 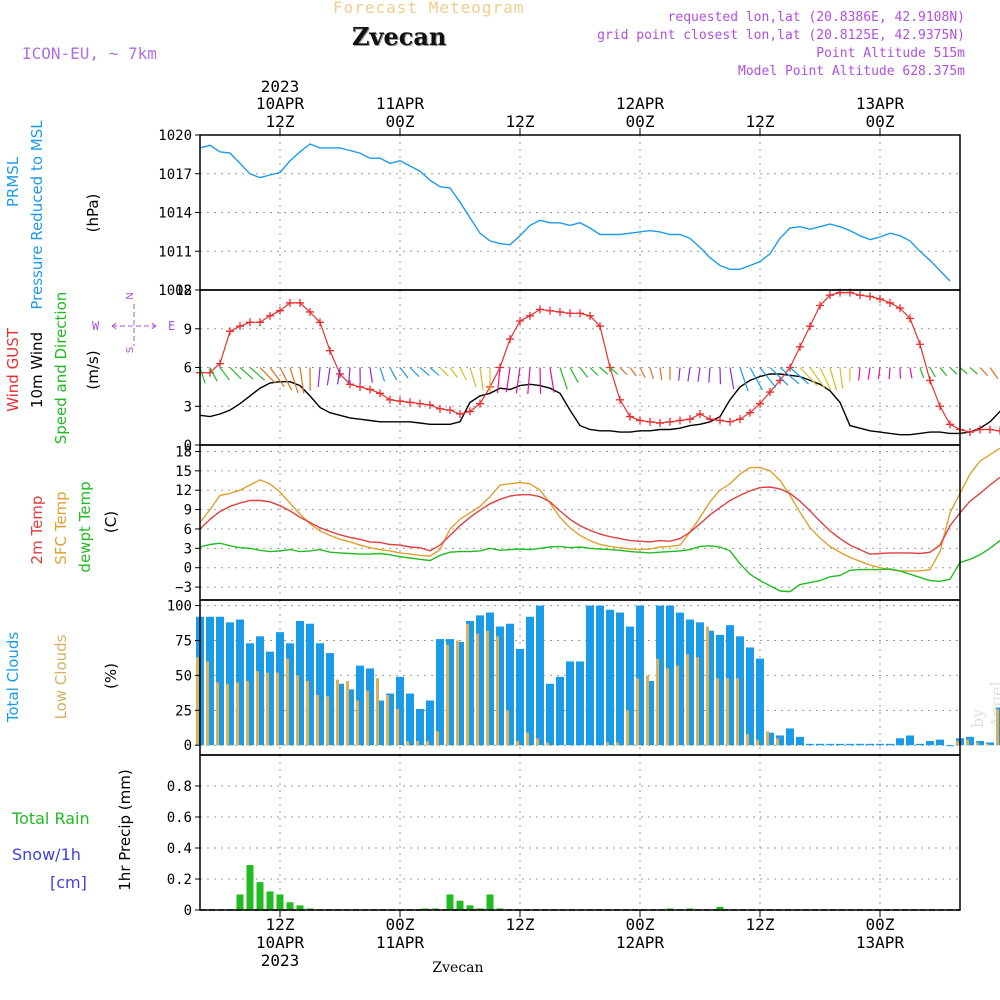 What do you see at coordinates (183, 588) in the screenshot?
I see `ytick-label-temp: −3` at bounding box center [183, 588].